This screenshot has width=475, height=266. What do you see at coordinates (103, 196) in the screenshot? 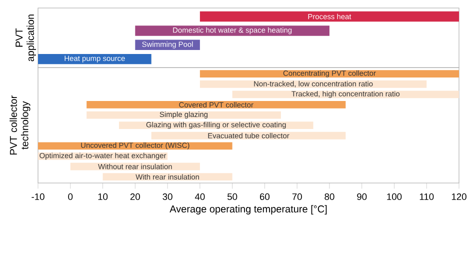
I see `x-tick-label: 10` at bounding box center [103, 196].